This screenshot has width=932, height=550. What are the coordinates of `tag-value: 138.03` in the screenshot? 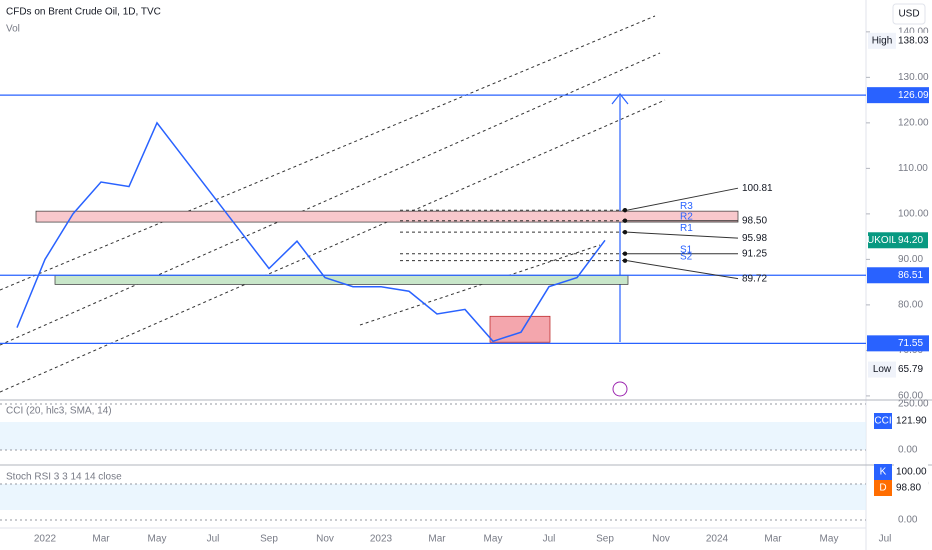 It's located at (913, 40).